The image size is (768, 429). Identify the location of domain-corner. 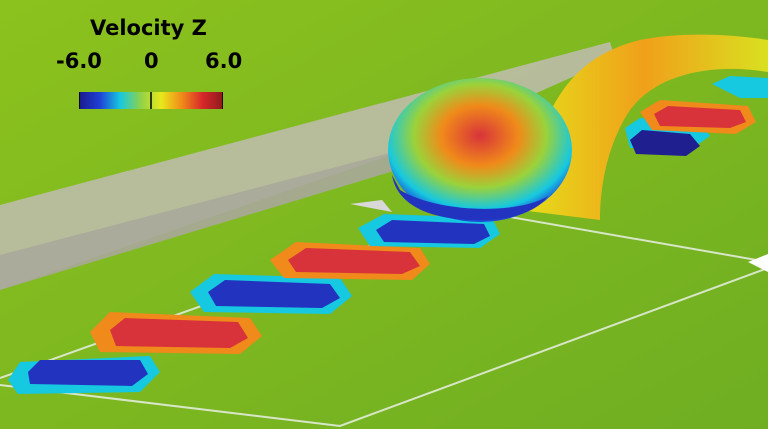
(758, 263).